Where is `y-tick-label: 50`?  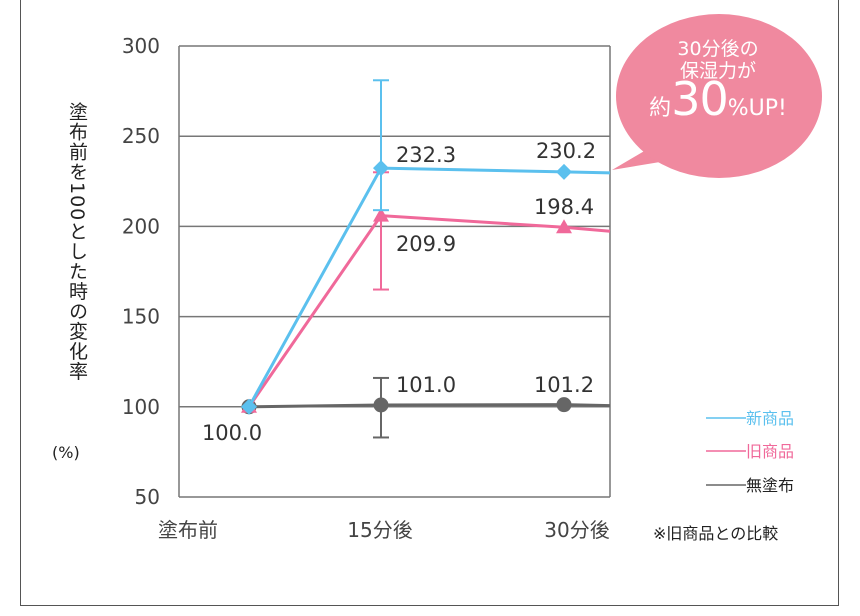 y-tick-label: 50 is located at coordinates (147, 497).